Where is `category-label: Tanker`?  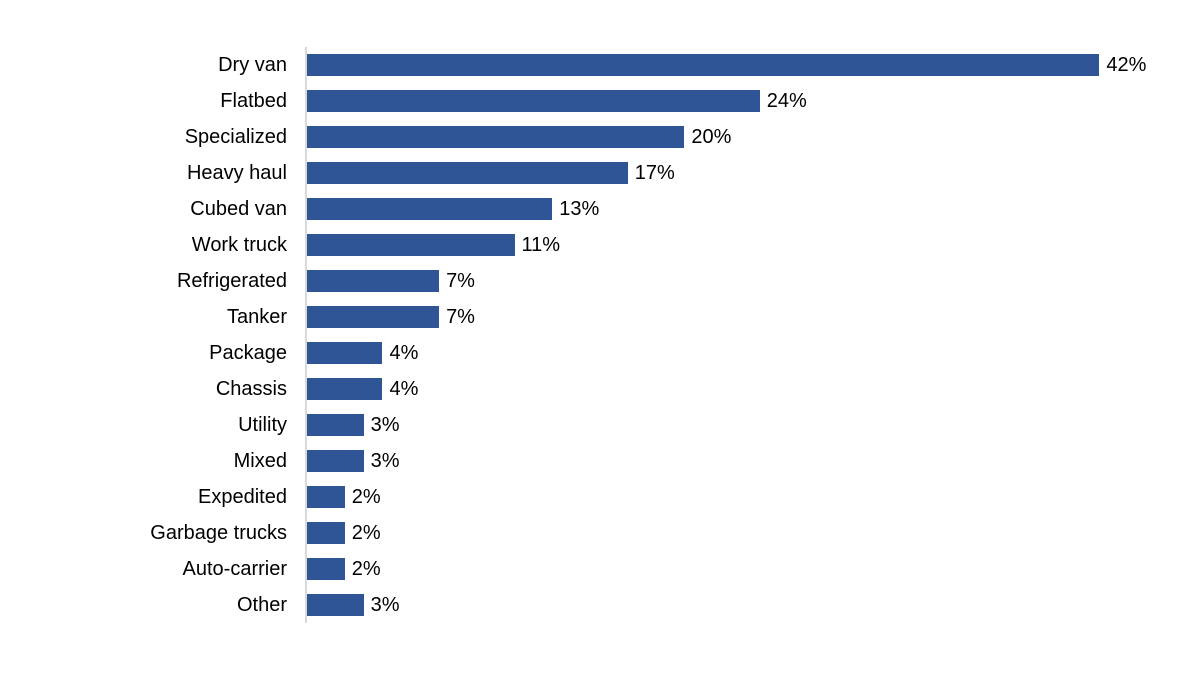 category-label: Tanker is located at coordinates (256, 317).